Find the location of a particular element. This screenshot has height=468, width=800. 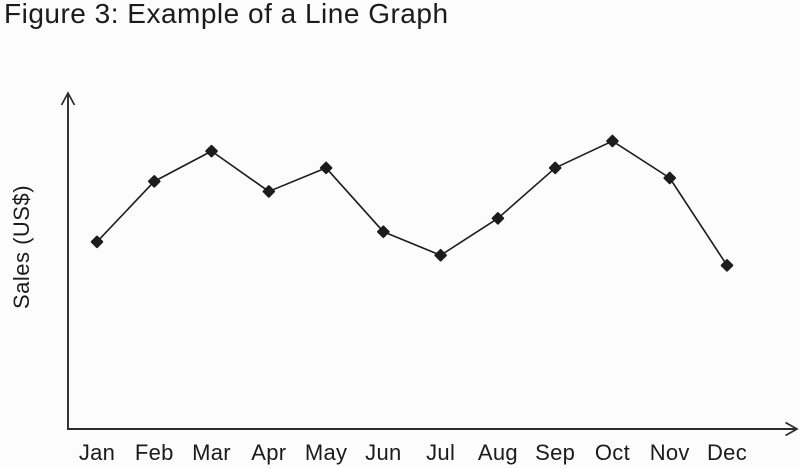

x-axis-tick-label: Mar is located at coordinates (211, 452).